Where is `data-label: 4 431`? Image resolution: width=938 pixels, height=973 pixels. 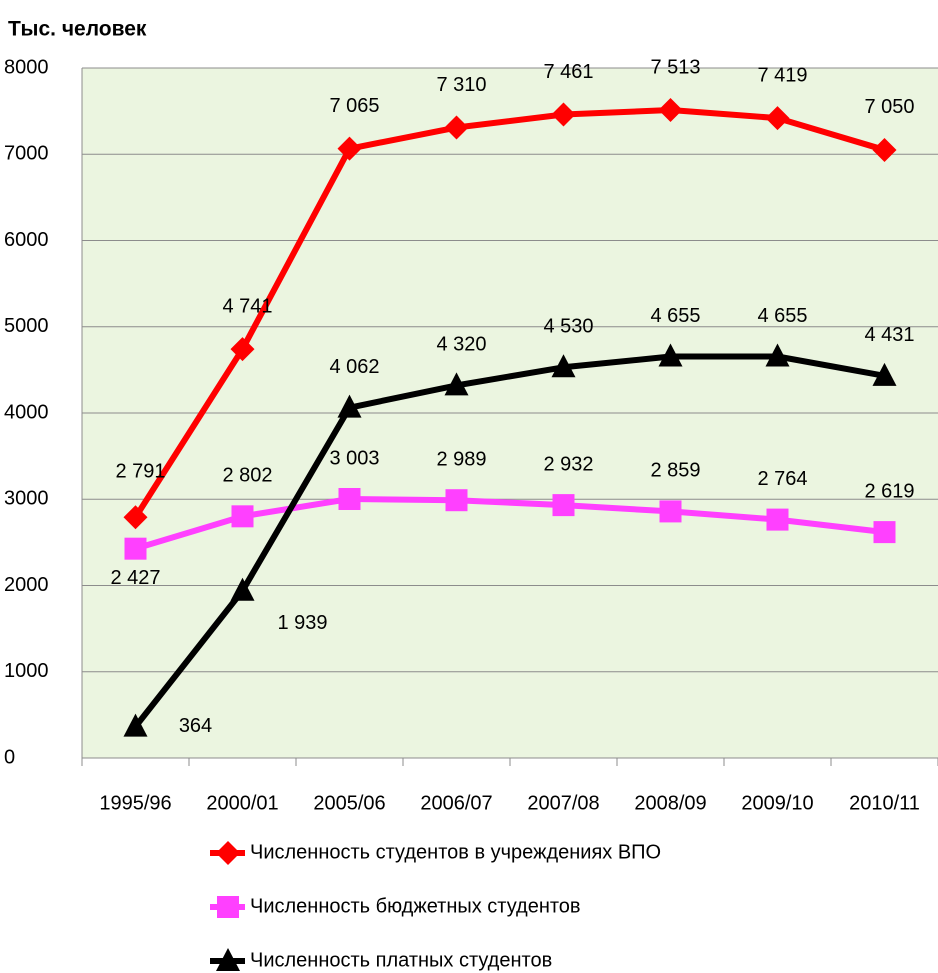 data-label: 4 431 is located at coordinates (889, 335).